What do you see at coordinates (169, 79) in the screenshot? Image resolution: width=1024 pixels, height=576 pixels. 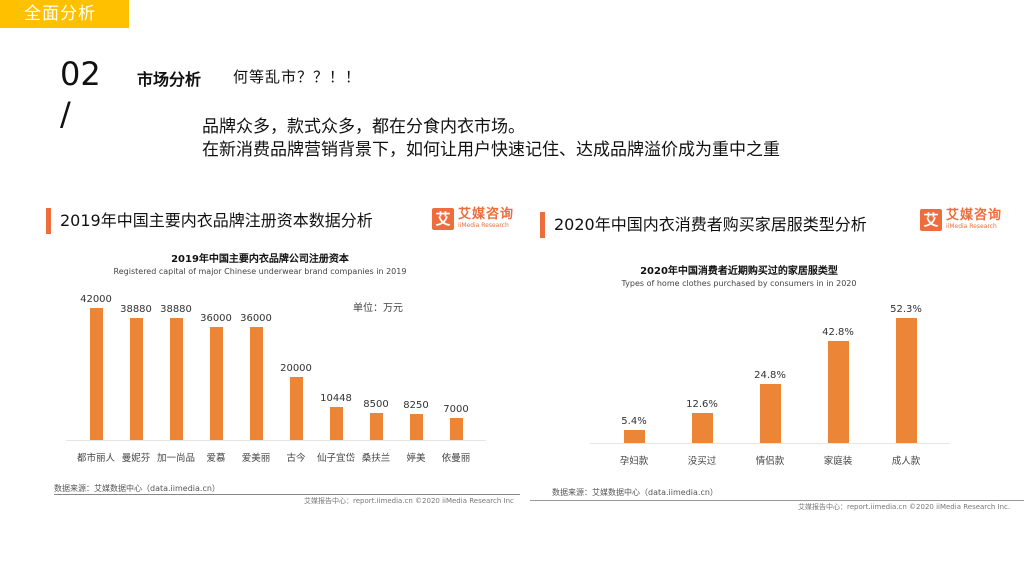 I see `page-heading: 市场分析` at bounding box center [169, 79].